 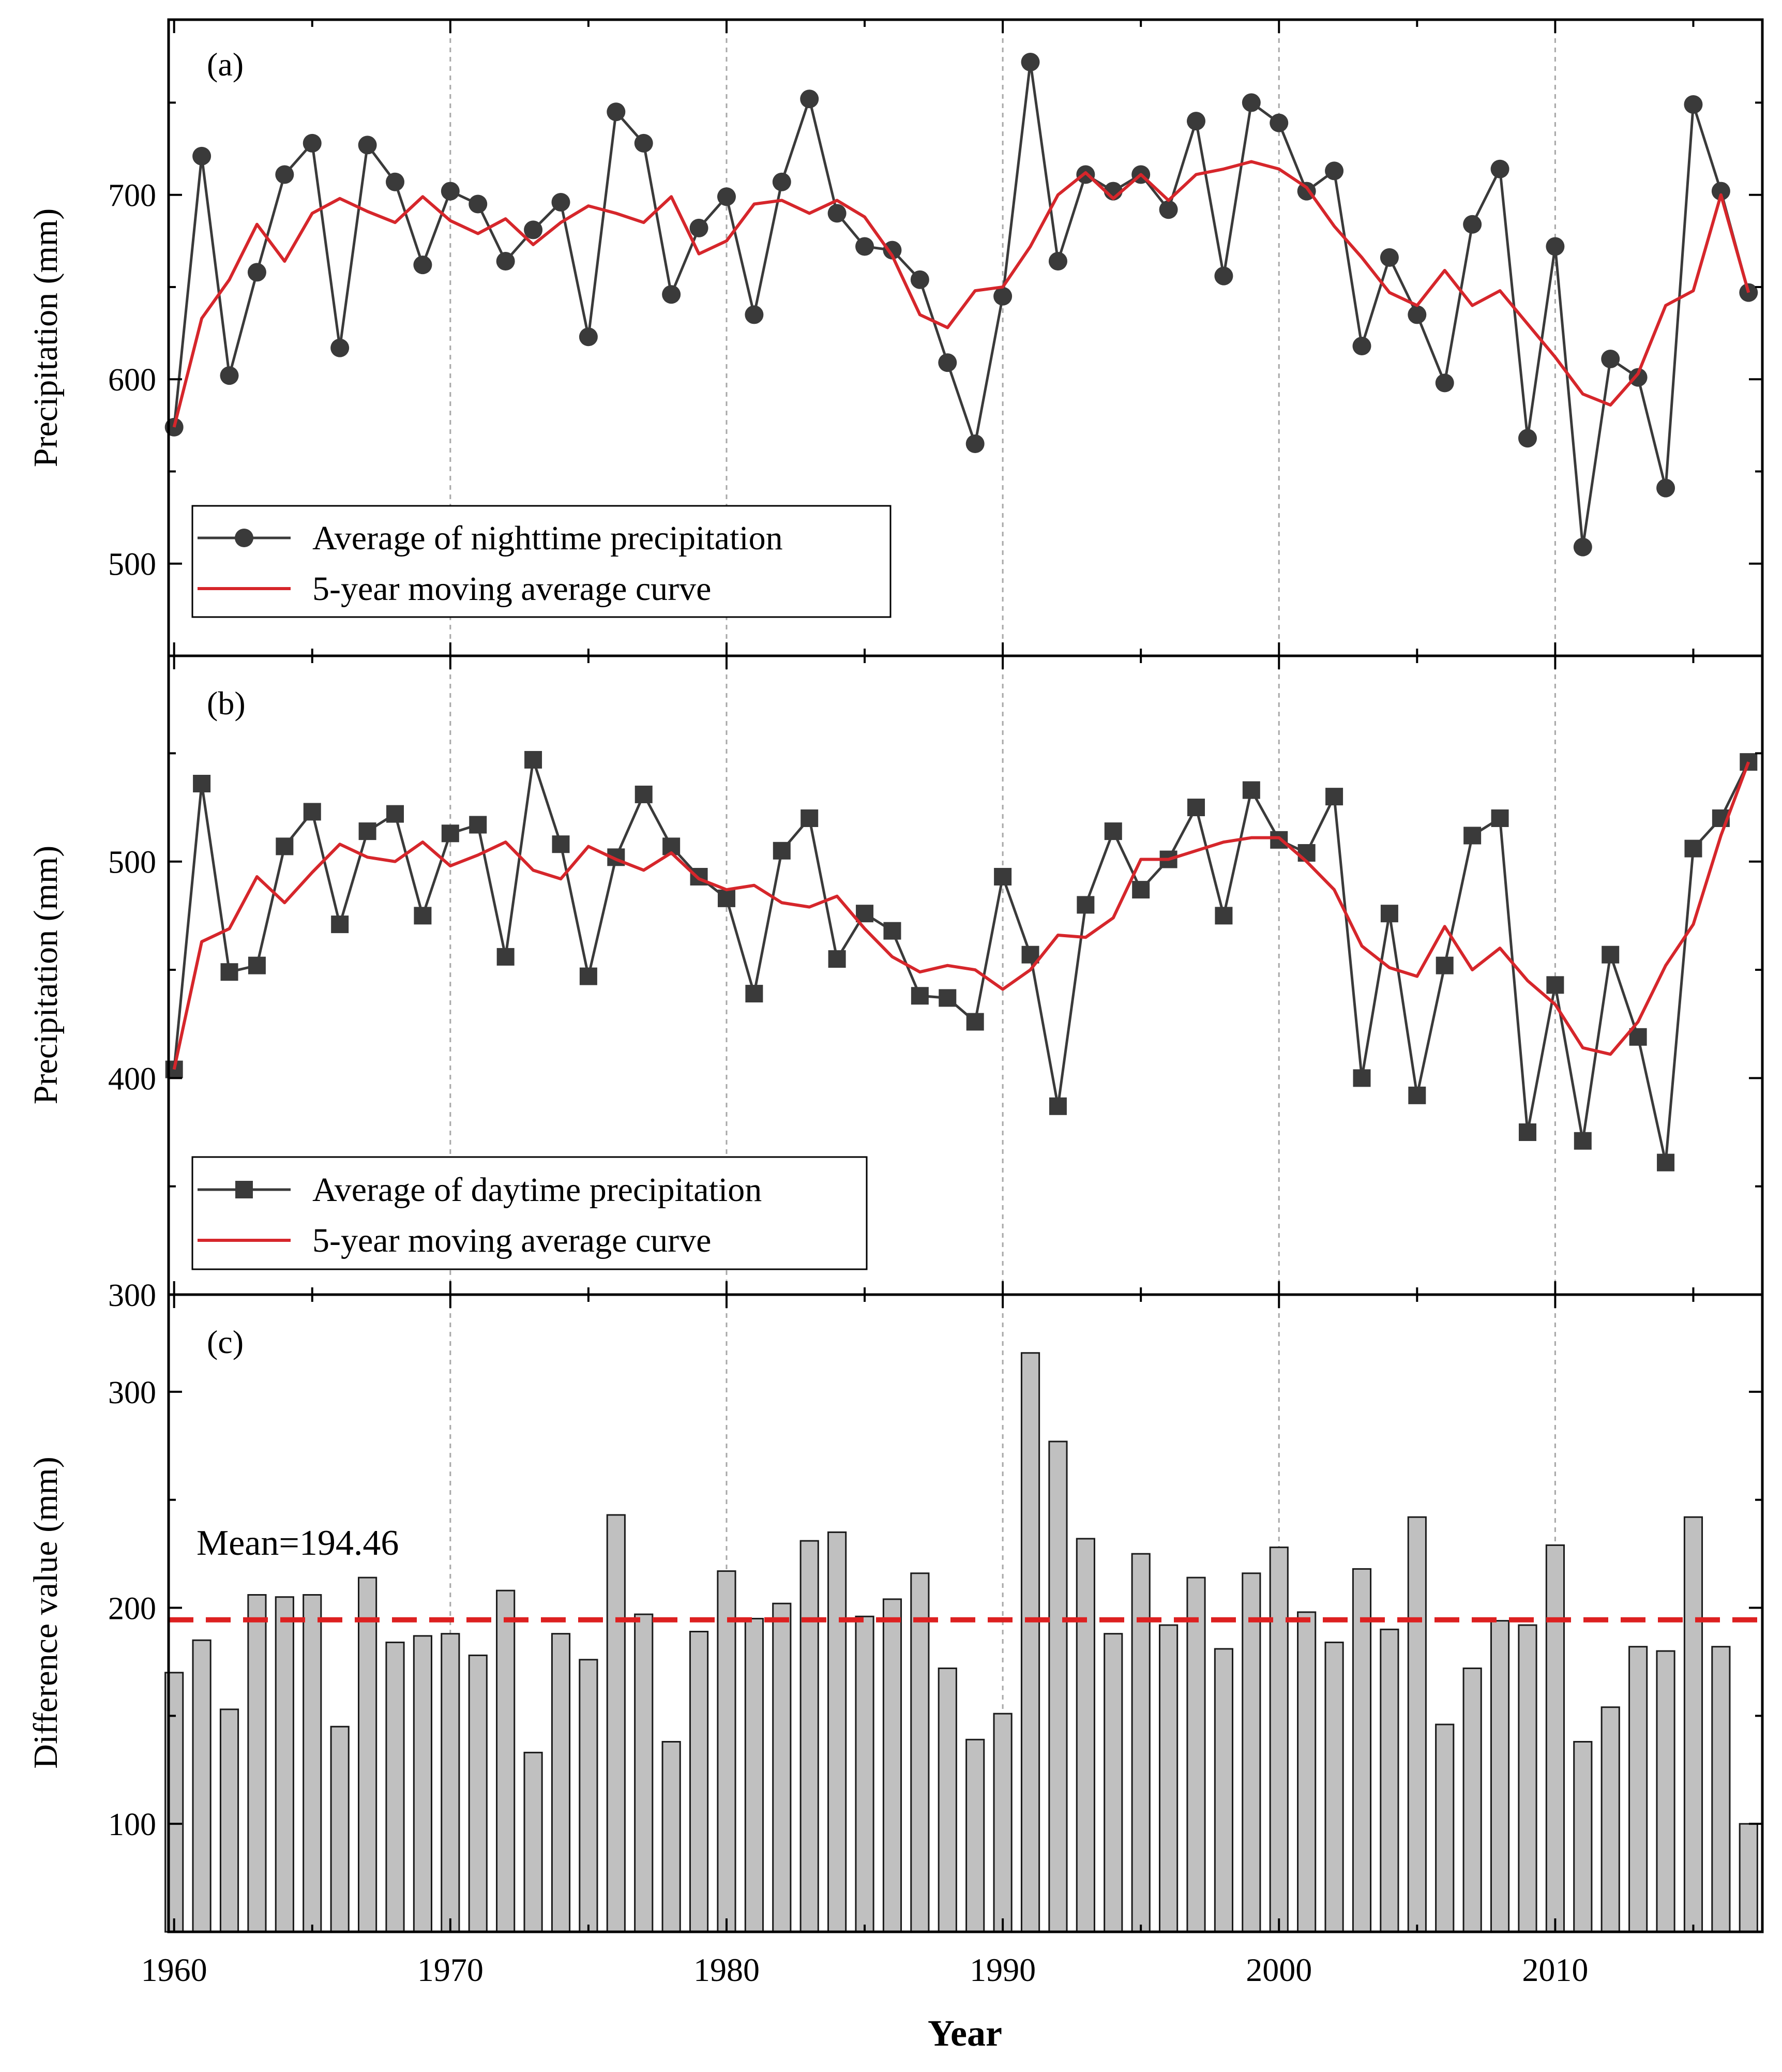 I want to click on observed-point-2013, so click(x=1638, y=377).